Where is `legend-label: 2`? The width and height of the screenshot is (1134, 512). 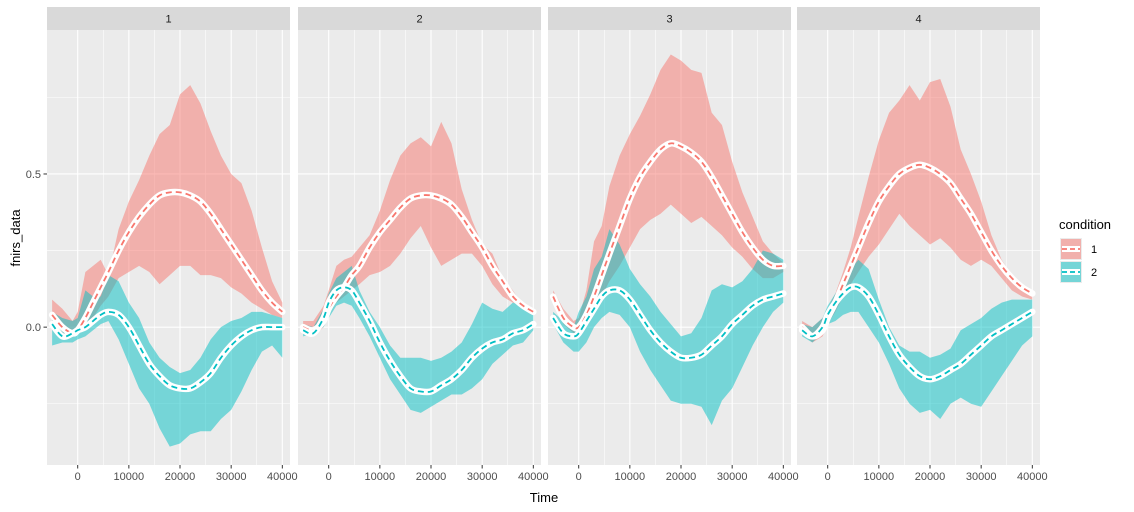 legend-label: 2 is located at coordinates (1094, 273).